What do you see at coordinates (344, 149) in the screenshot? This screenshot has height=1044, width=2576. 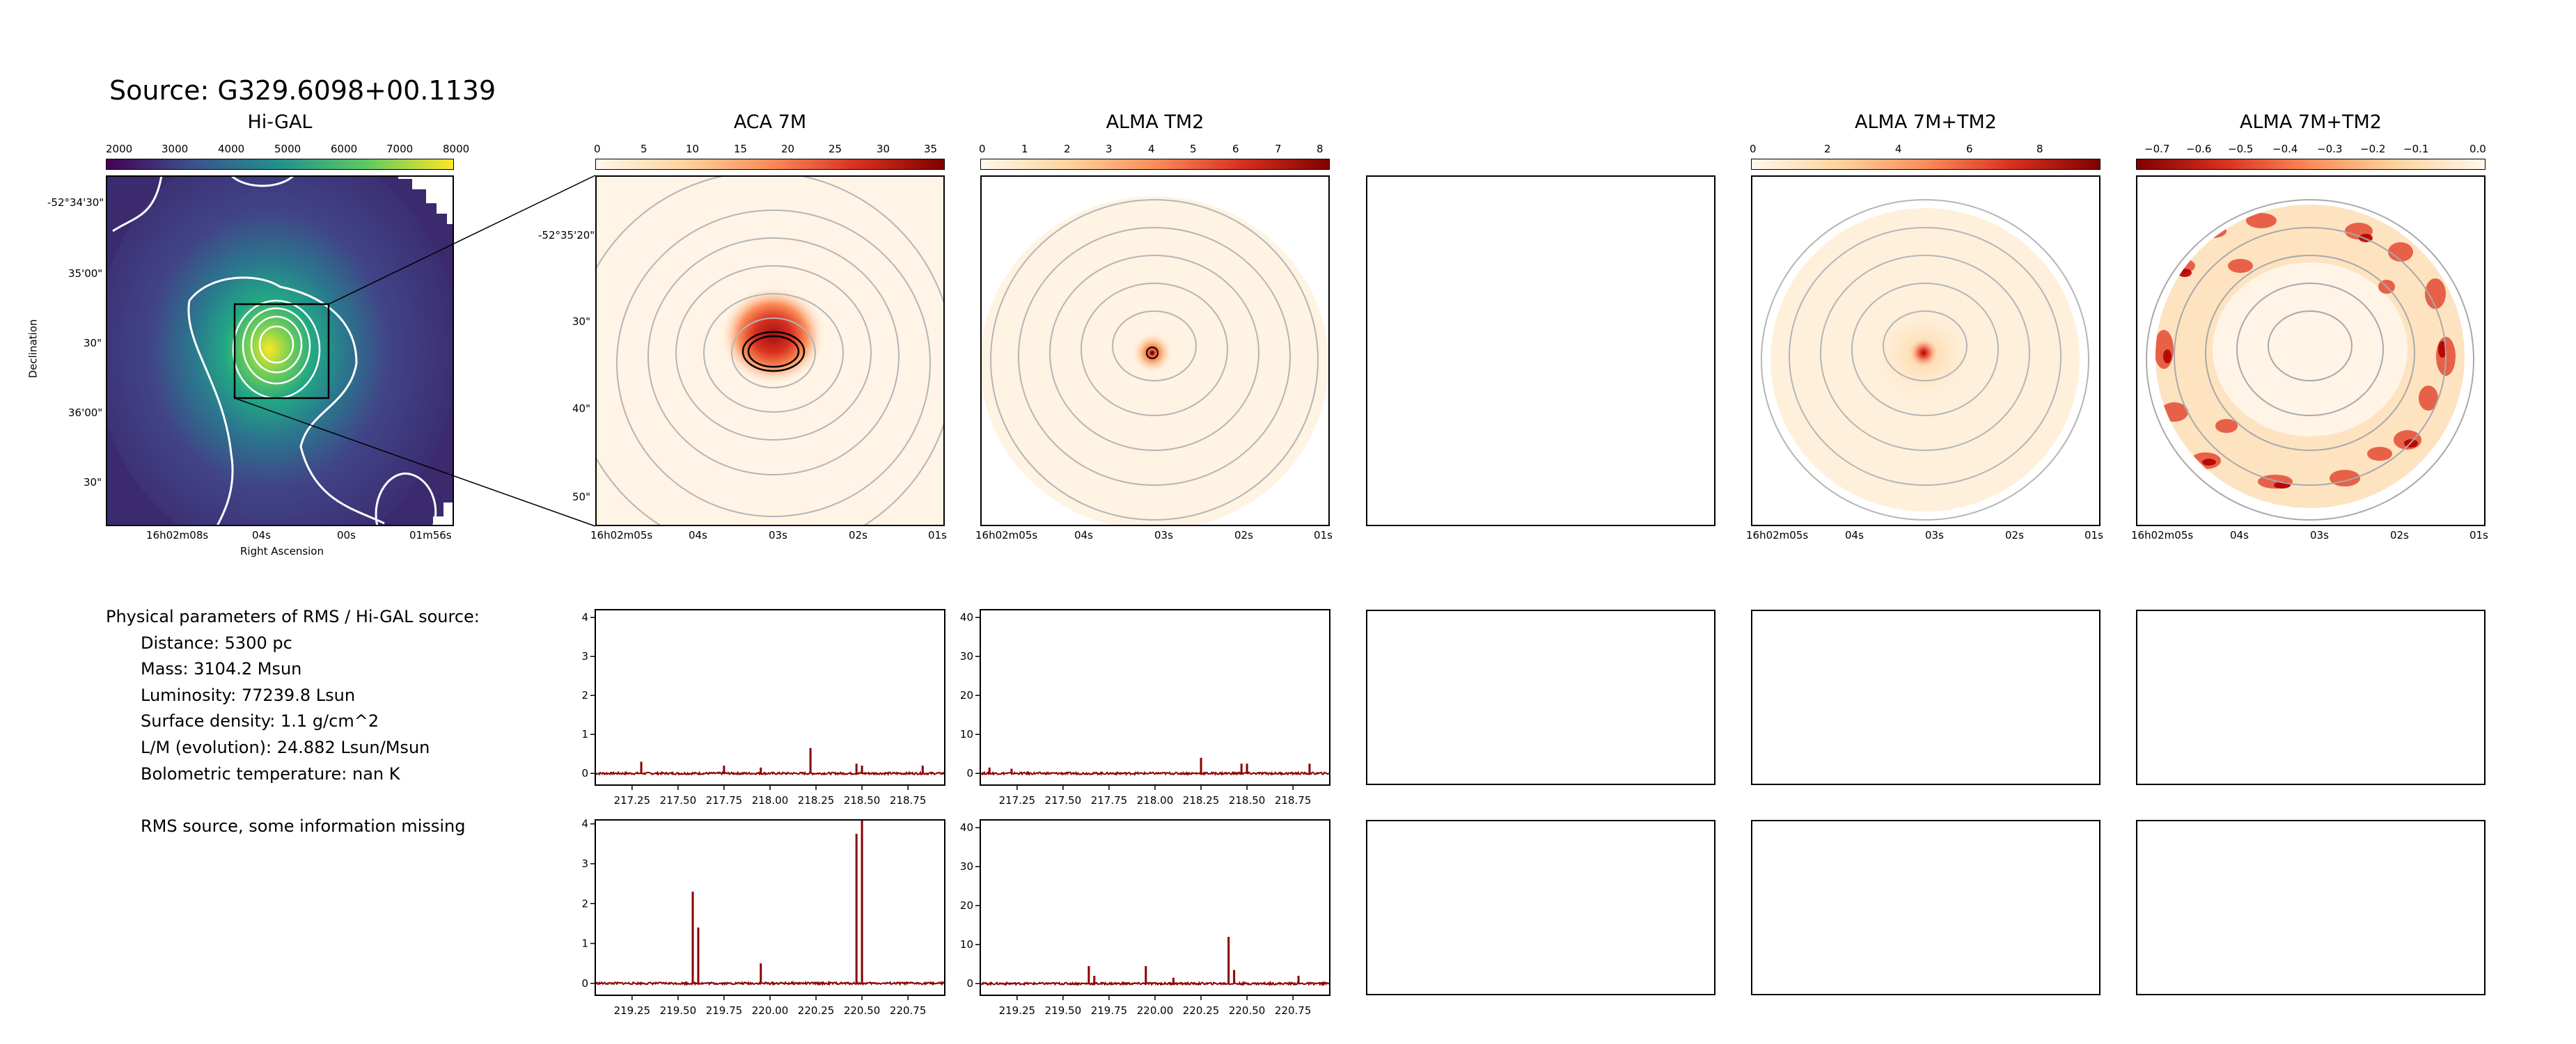 I see `cbar-tick: 6000` at bounding box center [344, 149].